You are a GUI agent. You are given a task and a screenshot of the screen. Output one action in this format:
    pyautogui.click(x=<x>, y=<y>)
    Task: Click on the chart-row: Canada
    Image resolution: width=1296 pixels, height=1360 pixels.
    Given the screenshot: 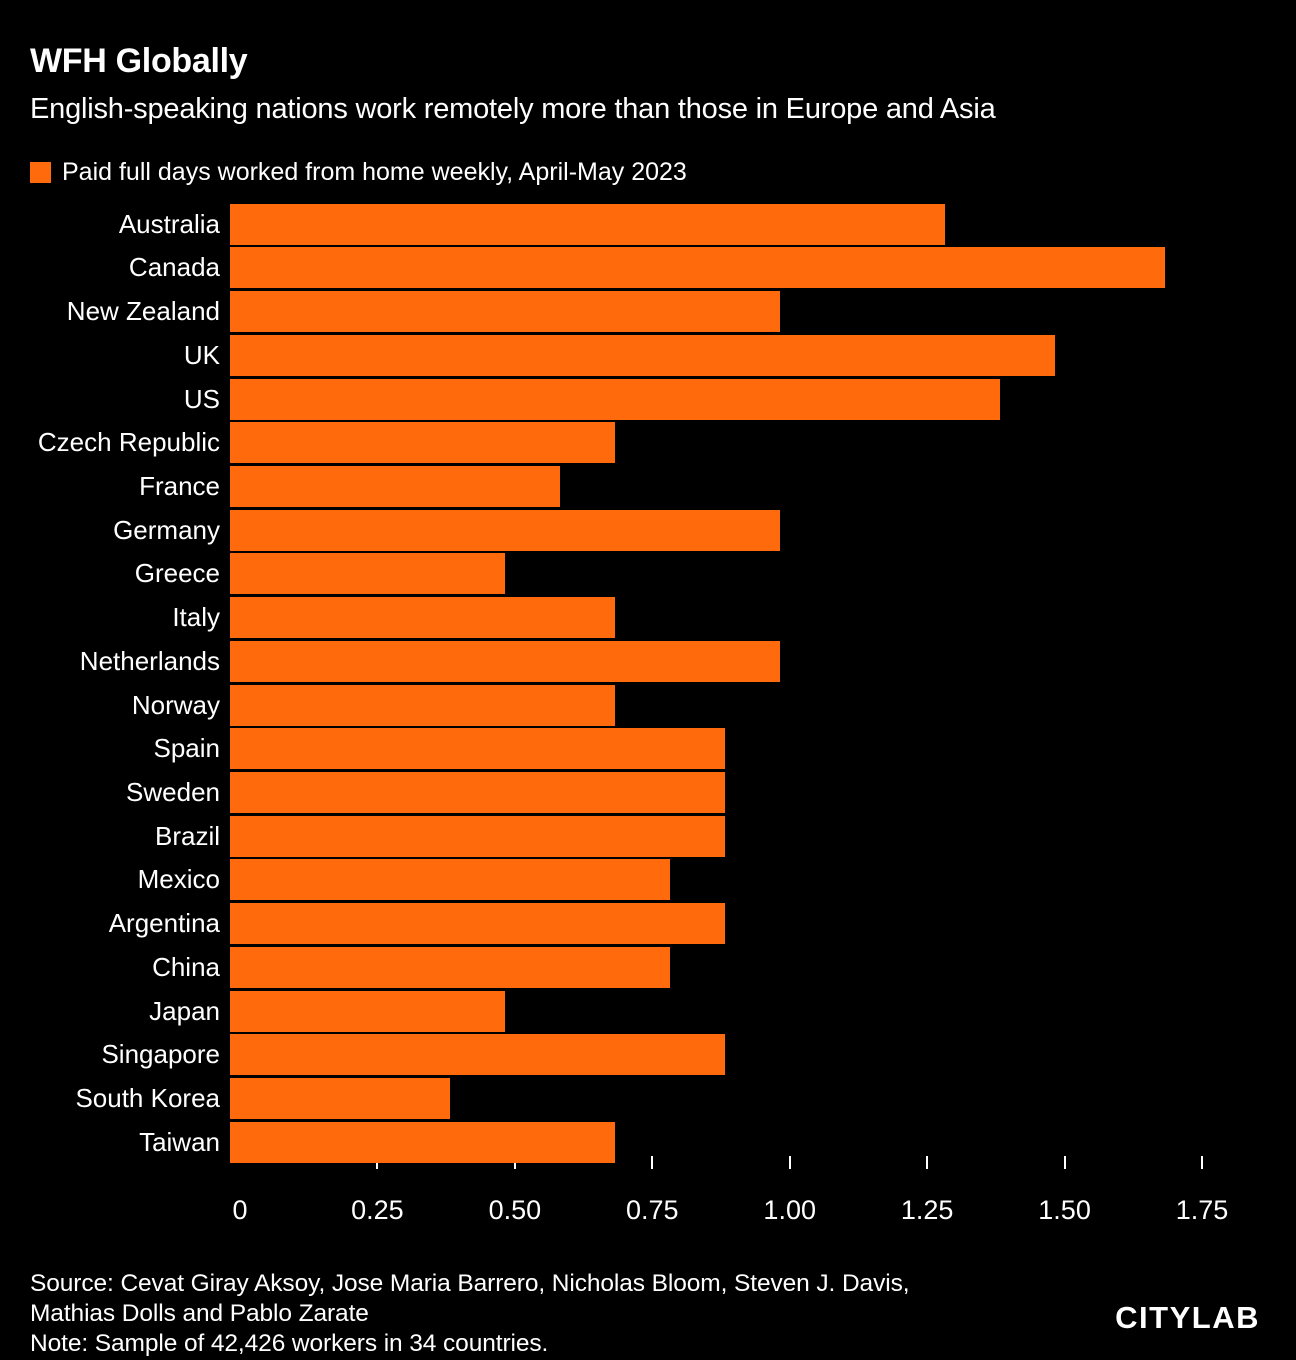 What is the action you would take?
    pyautogui.click(x=648, y=268)
    